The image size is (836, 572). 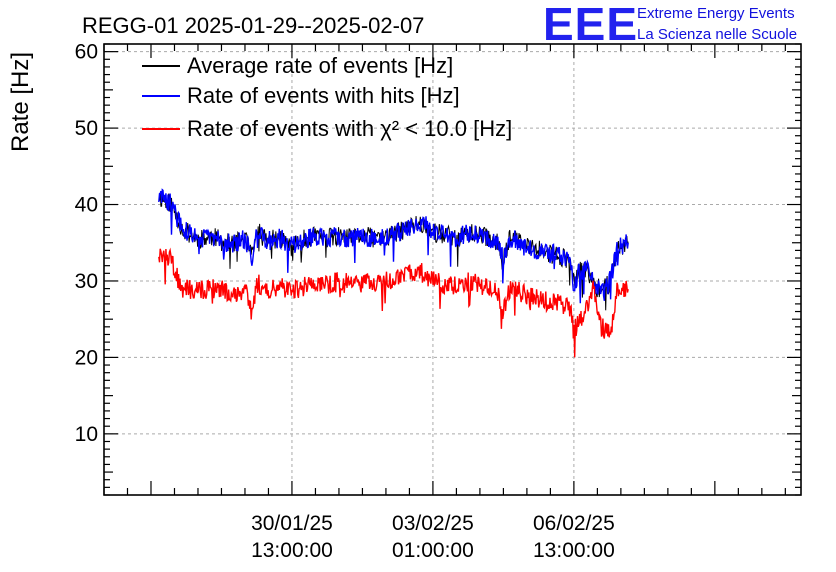 I want to click on legend-entry-0: Average rate of events [Hz], so click(x=320, y=65).